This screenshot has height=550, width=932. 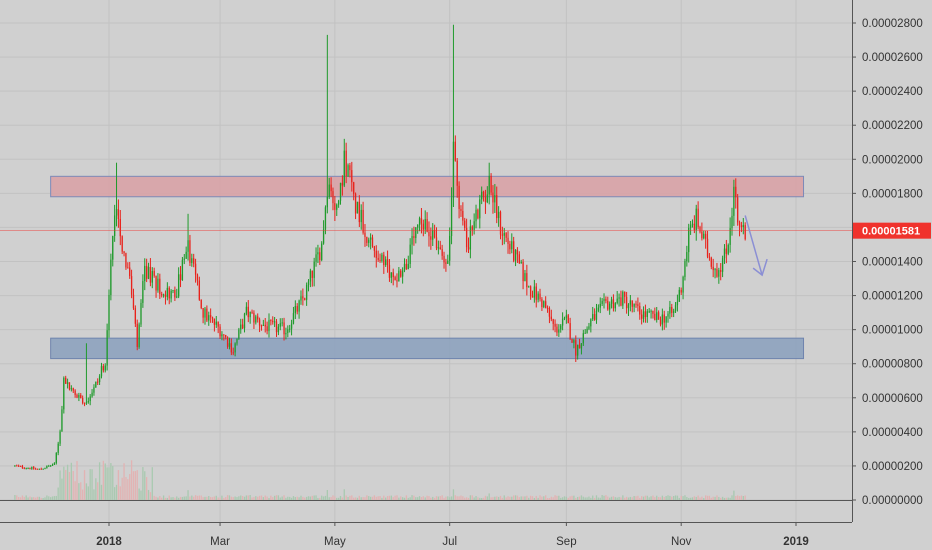 What do you see at coordinates (681, 542) in the screenshot?
I see `x-tick-label: Nov` at bounding box center [681, 542].